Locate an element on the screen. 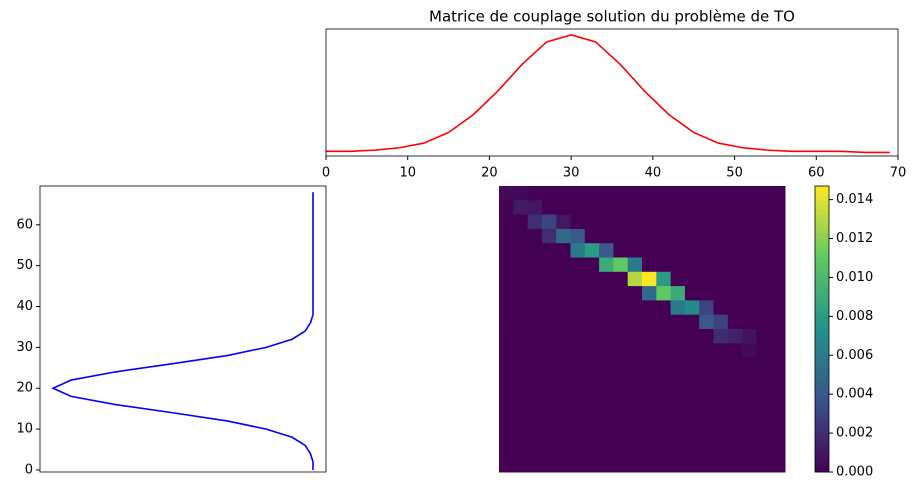  colorbar-frame is located at coordinates (822, 329).